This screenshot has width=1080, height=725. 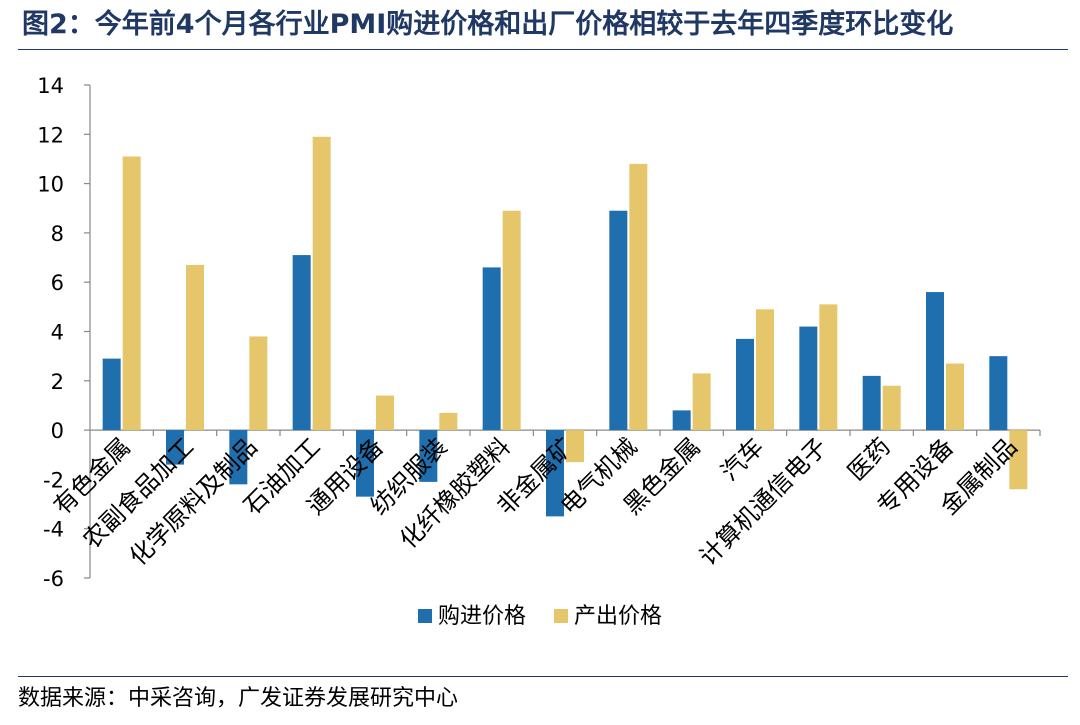 What do you see at coordinates (482, 616) in the screenshot?
I see `legend-label-0: 购进价格` at bounding box center [482, 616].